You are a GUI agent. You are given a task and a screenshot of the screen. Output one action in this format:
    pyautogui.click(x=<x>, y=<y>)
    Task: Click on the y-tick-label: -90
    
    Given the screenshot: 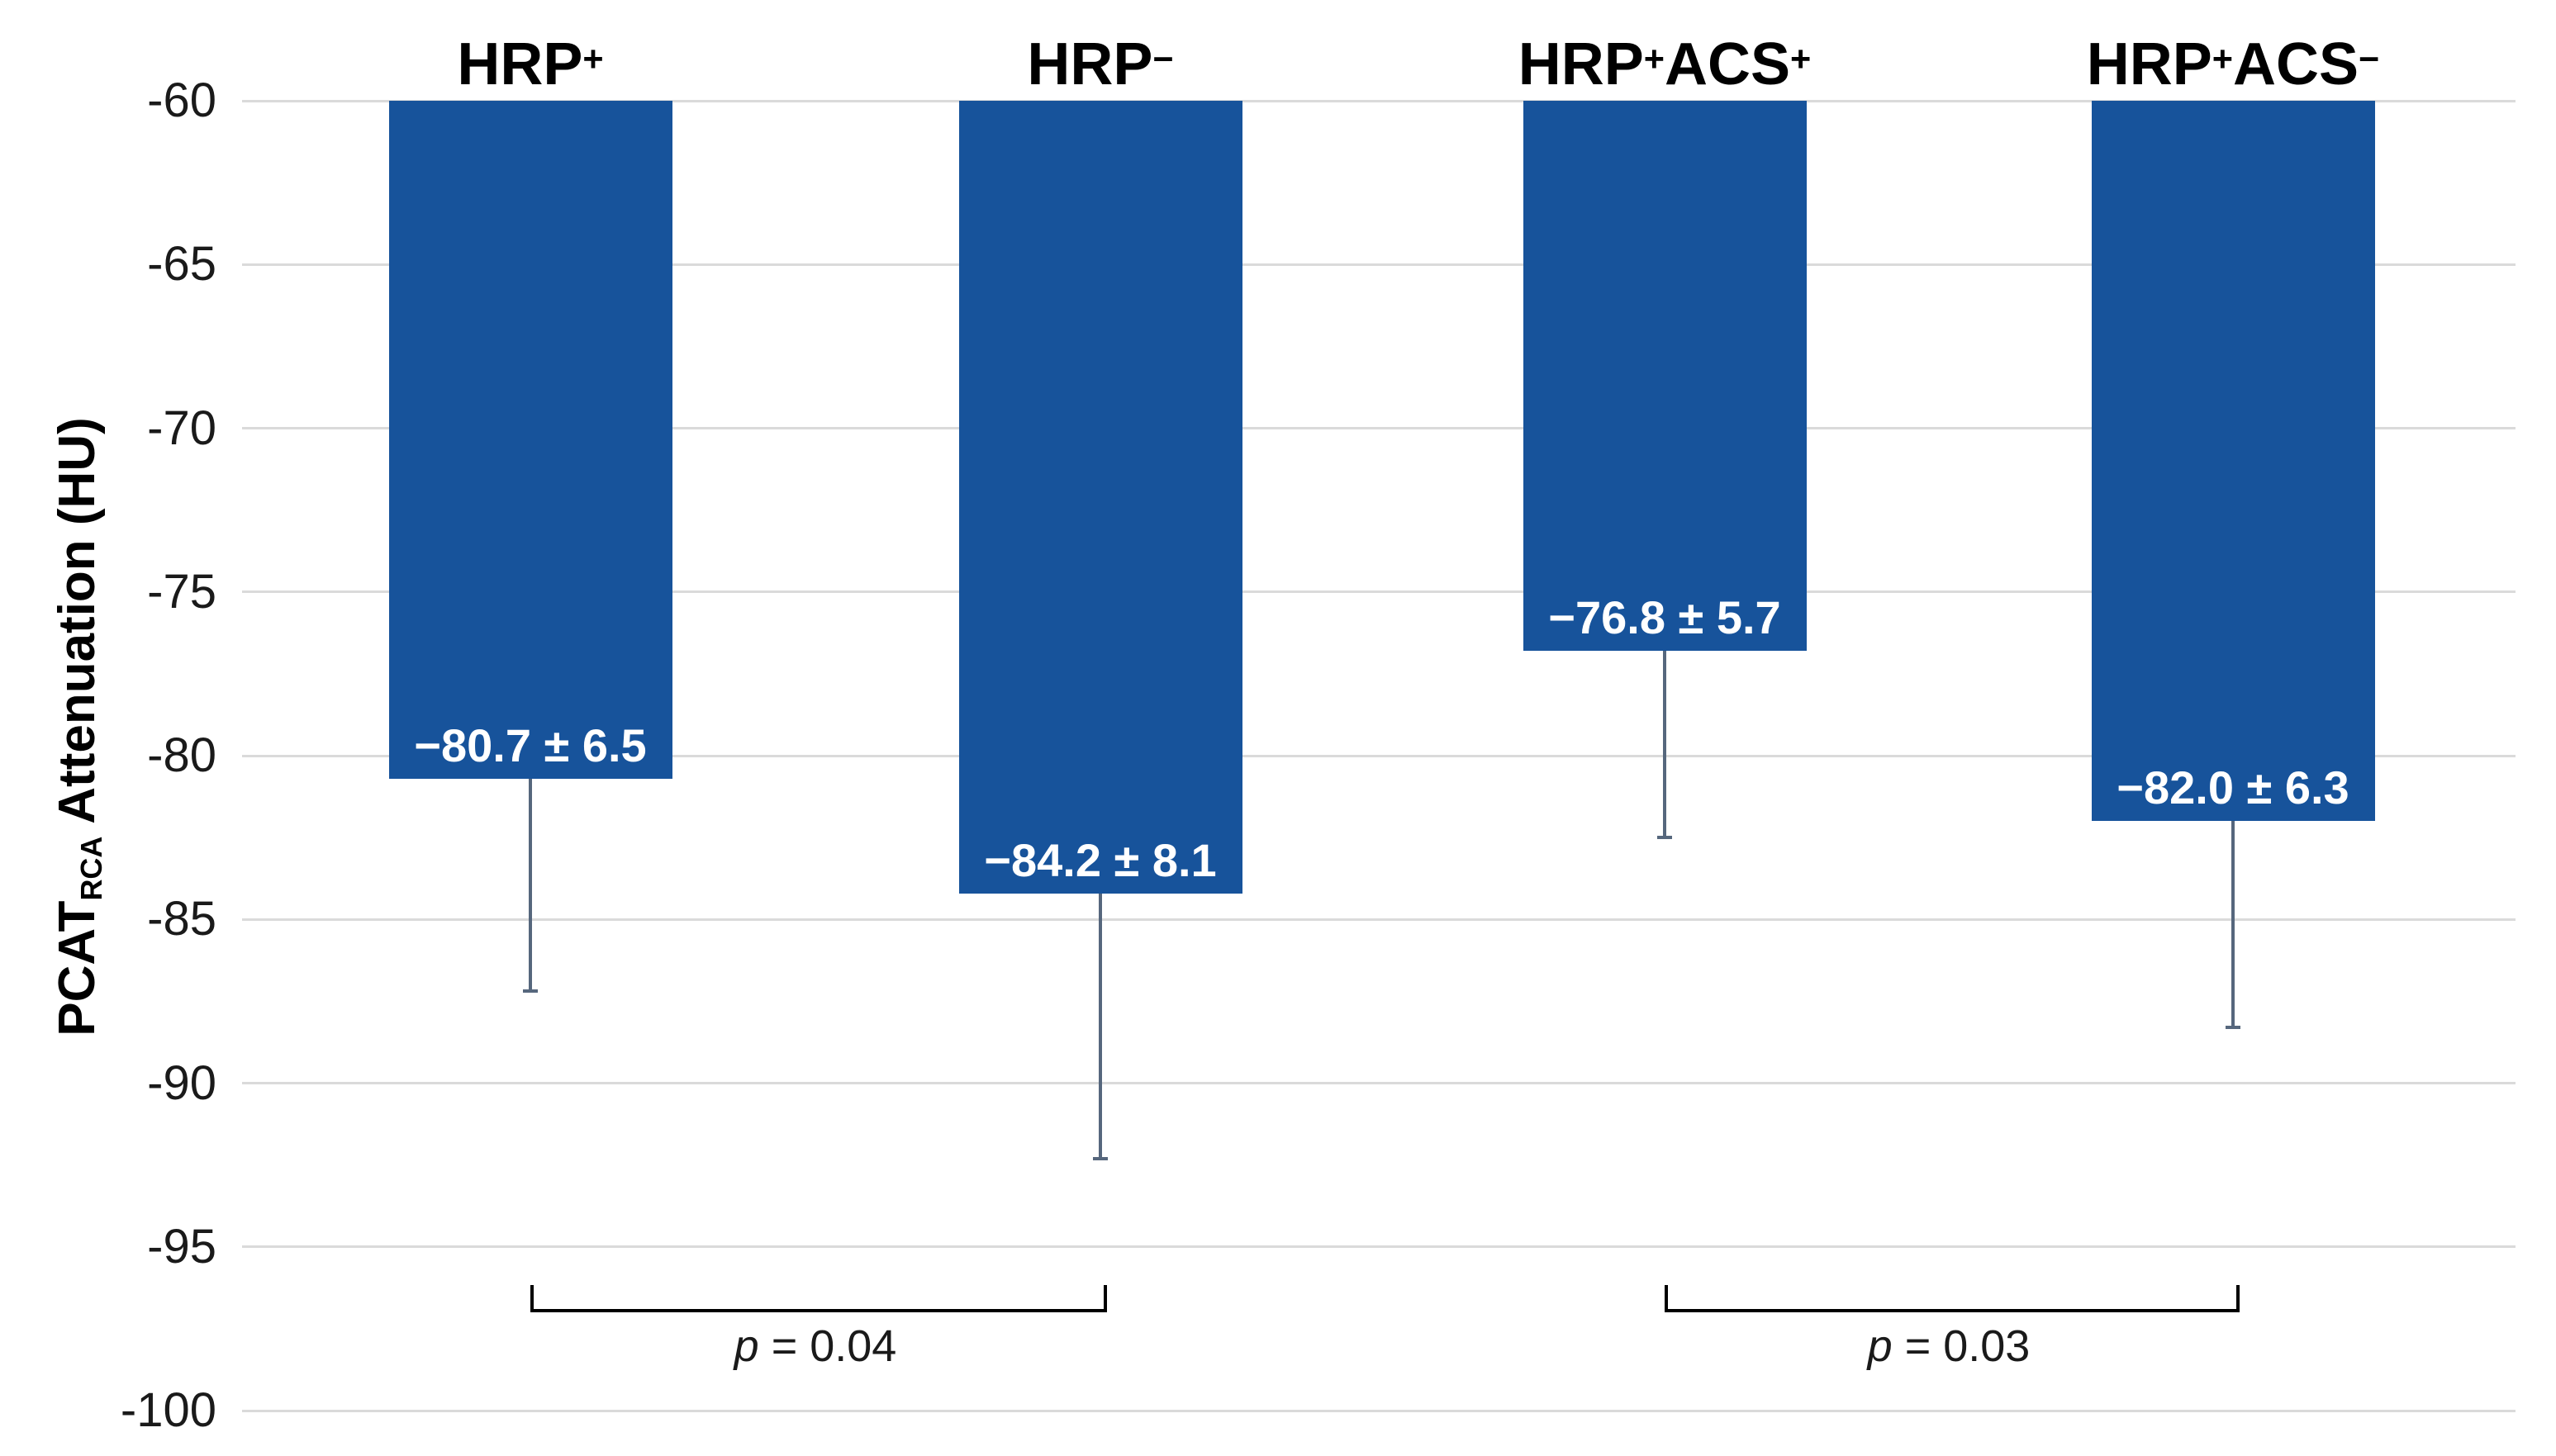 What is the action you would take?
    pyautogui.click(x=181, y=1082)
    